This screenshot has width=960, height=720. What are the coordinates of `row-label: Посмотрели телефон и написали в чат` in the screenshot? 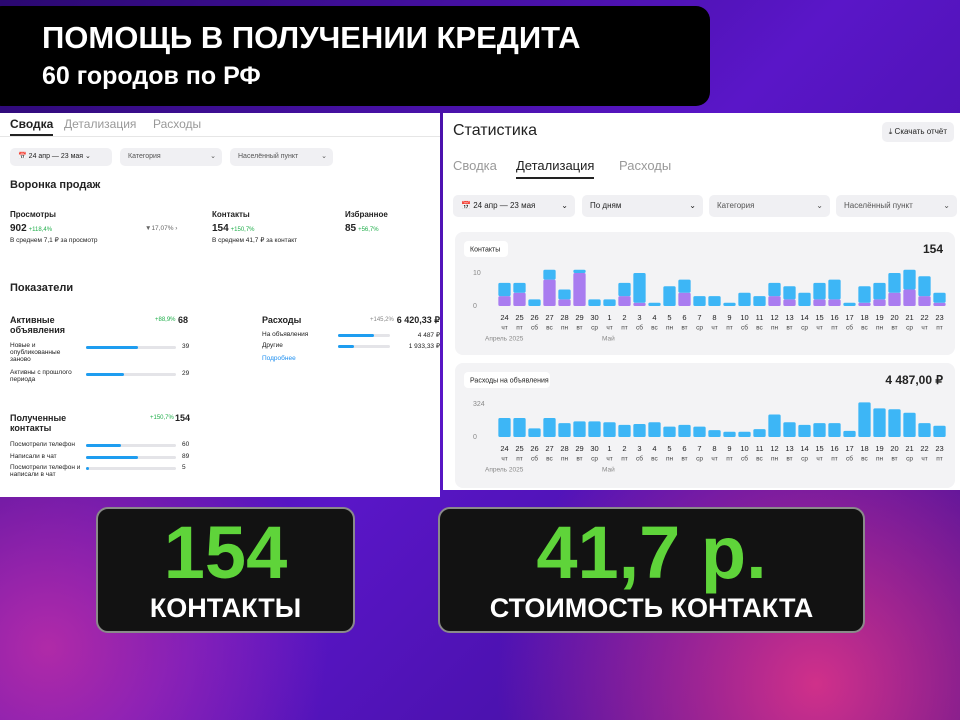 It's located at (45, 471).